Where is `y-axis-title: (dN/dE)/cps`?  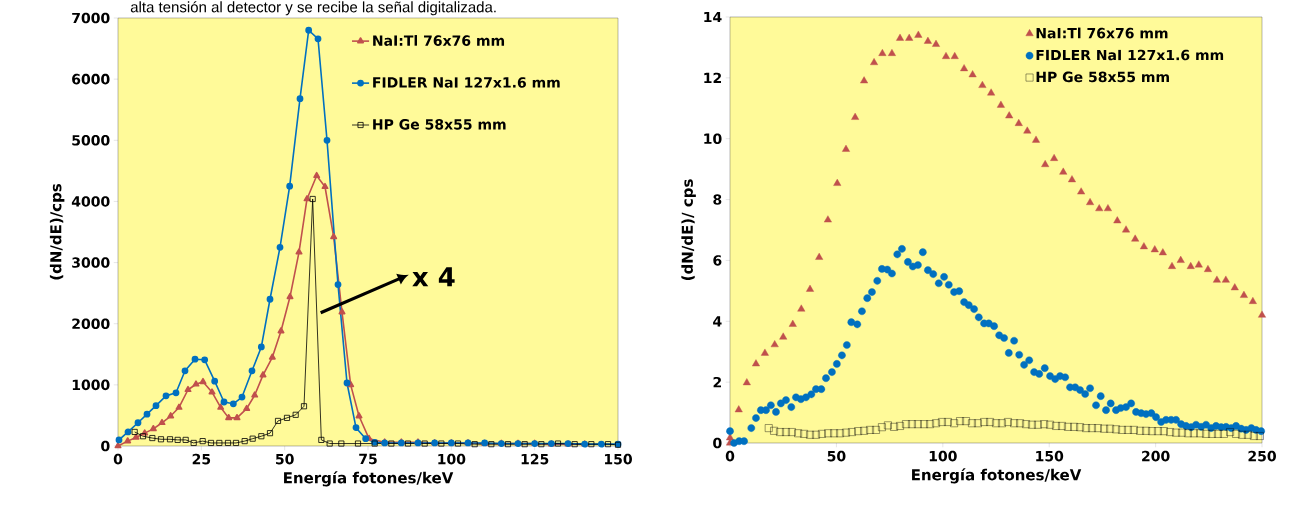 y-axis-title: (dN/dE)/cps is located at coordinates (57, 231).